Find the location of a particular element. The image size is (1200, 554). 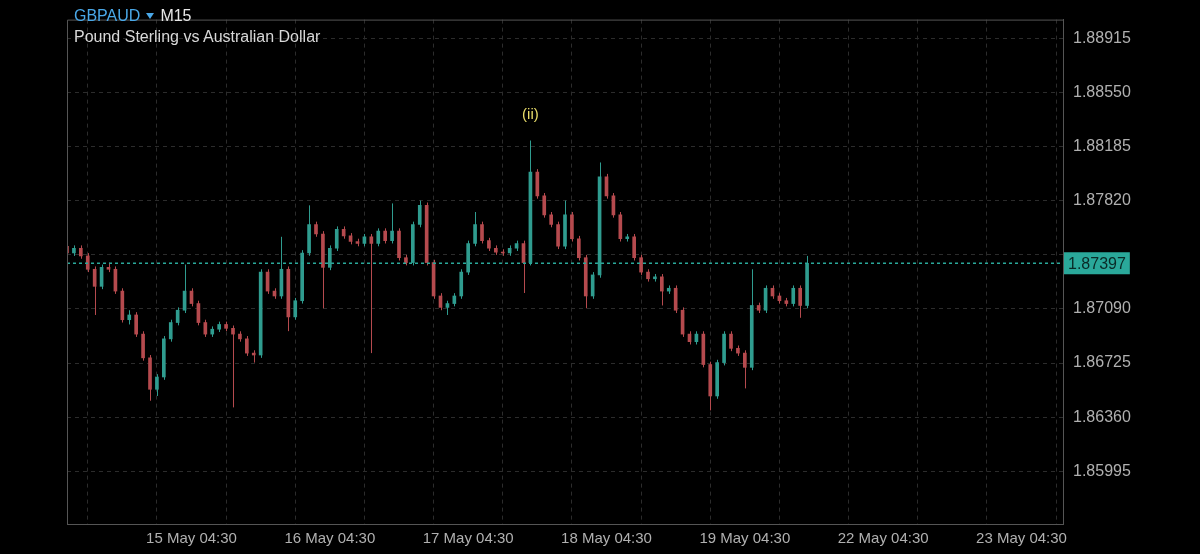

annotation: M15 is located at coordinates (176, 16).